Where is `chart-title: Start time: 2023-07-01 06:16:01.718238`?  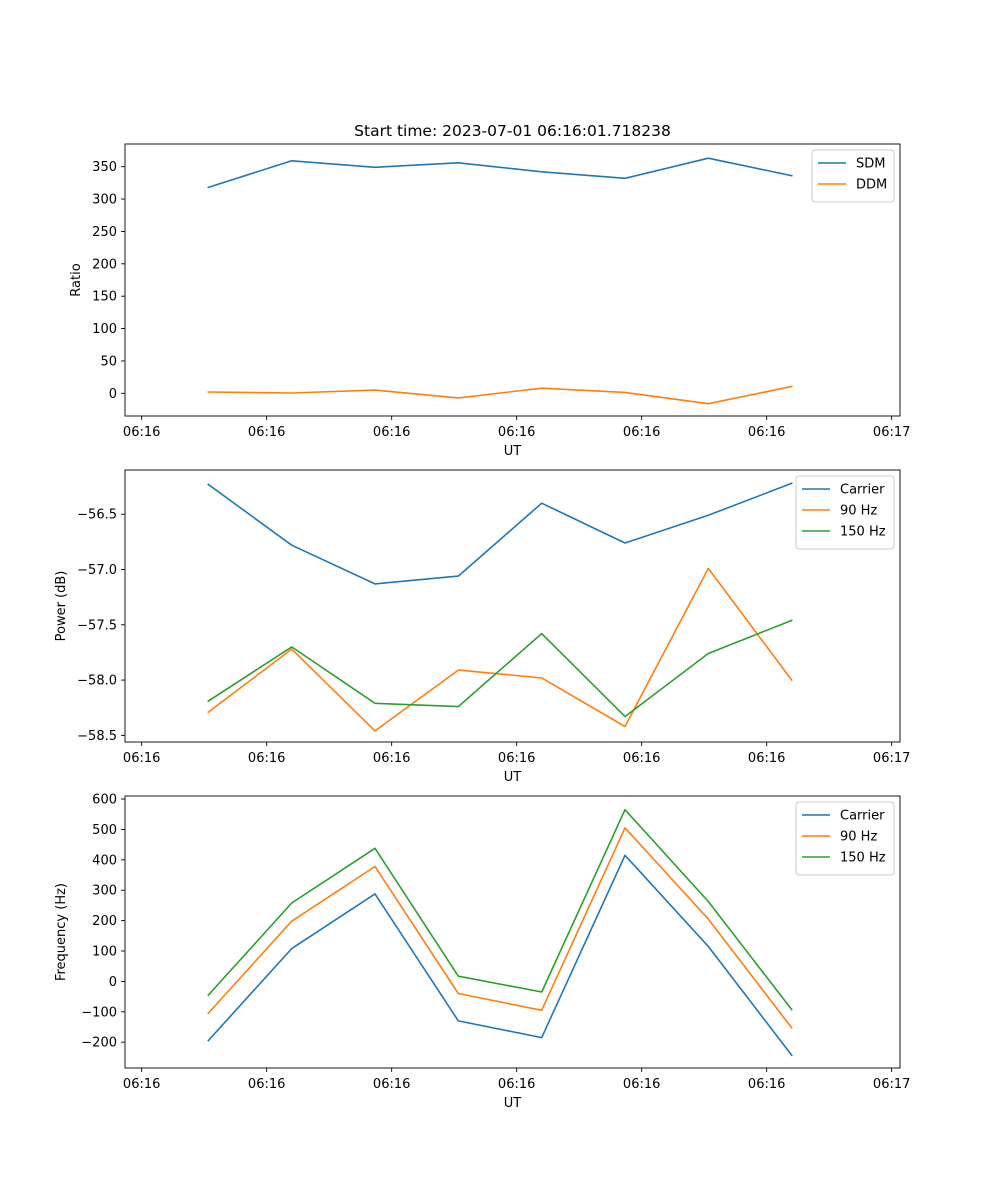
chart-title: Start time: 2023-07-01 06:16:01.718238 is located at coordinates (512, 131).